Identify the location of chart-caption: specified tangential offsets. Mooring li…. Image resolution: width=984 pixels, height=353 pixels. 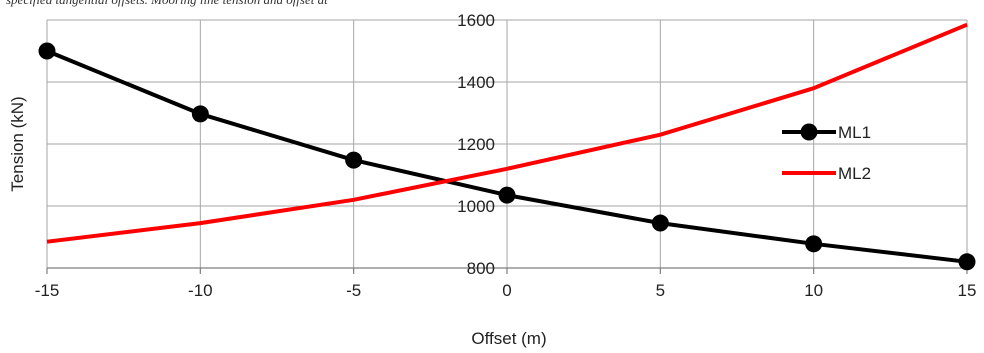
(167, 4).